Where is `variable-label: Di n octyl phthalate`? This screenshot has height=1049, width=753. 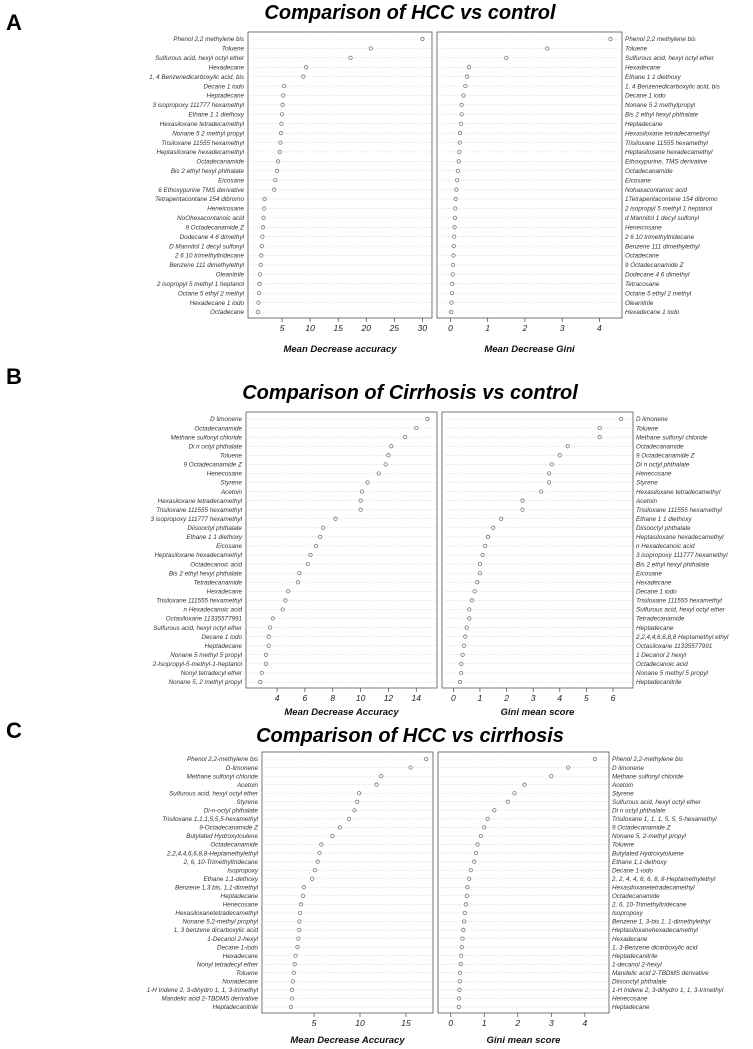
variable-label: Di n octyl phthalate is located at coordinates (663, 465).